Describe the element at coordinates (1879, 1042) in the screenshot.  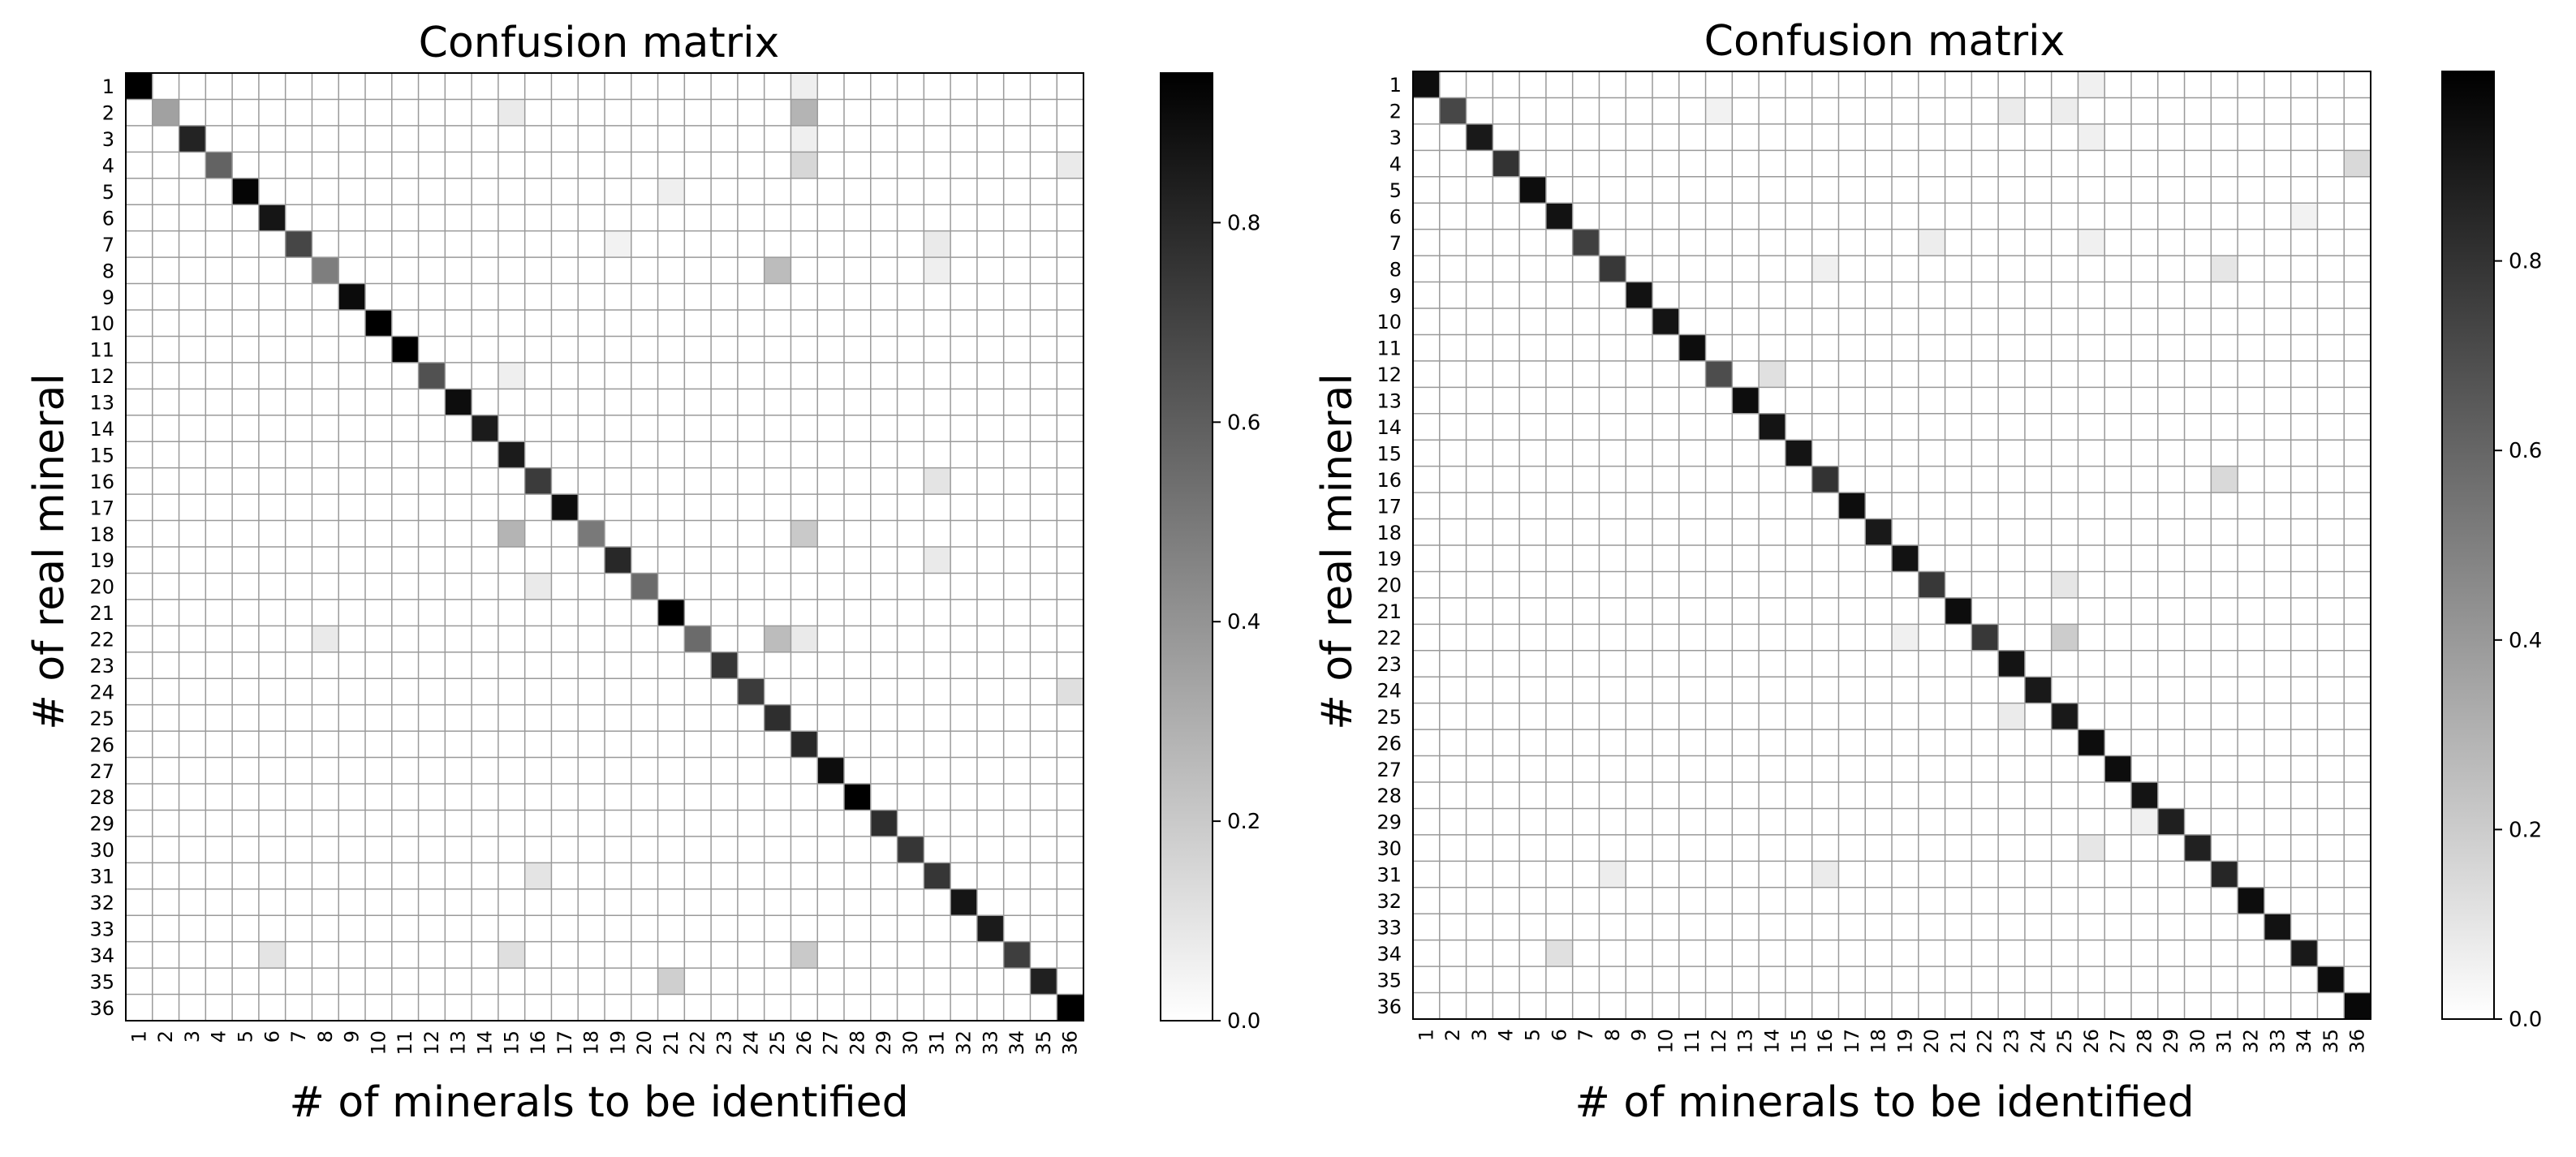
I see `x-tick-label: 18` at that location.